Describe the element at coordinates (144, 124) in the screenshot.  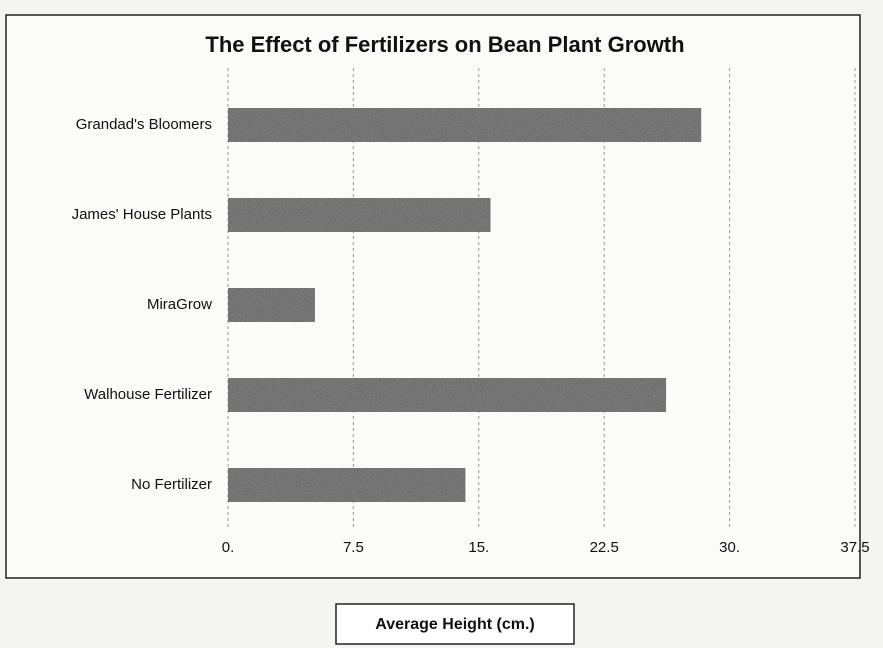
I see `y-tick-label: Grandad's Bloomers` at that location.